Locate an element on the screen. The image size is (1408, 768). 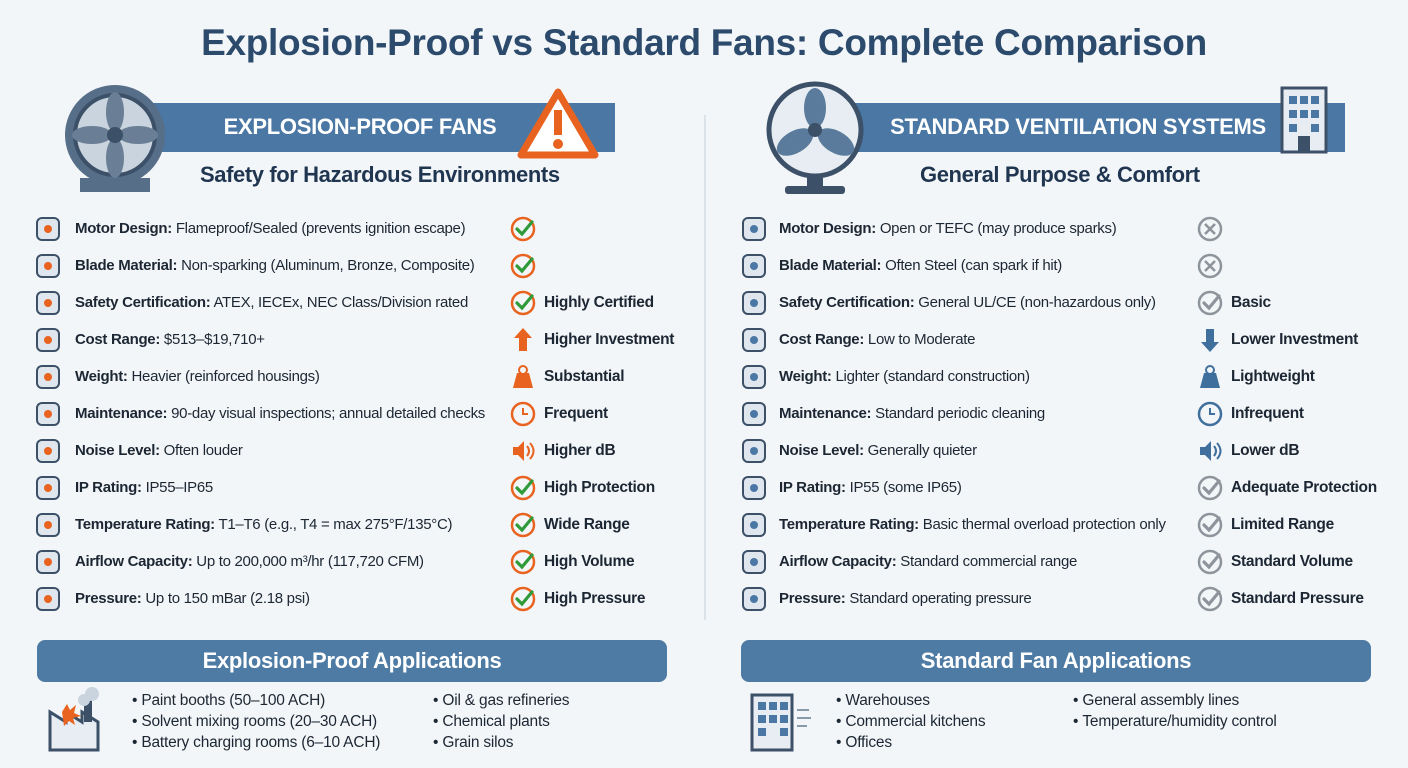
row-value: Generally quieter is located at coordinates (922, 450).